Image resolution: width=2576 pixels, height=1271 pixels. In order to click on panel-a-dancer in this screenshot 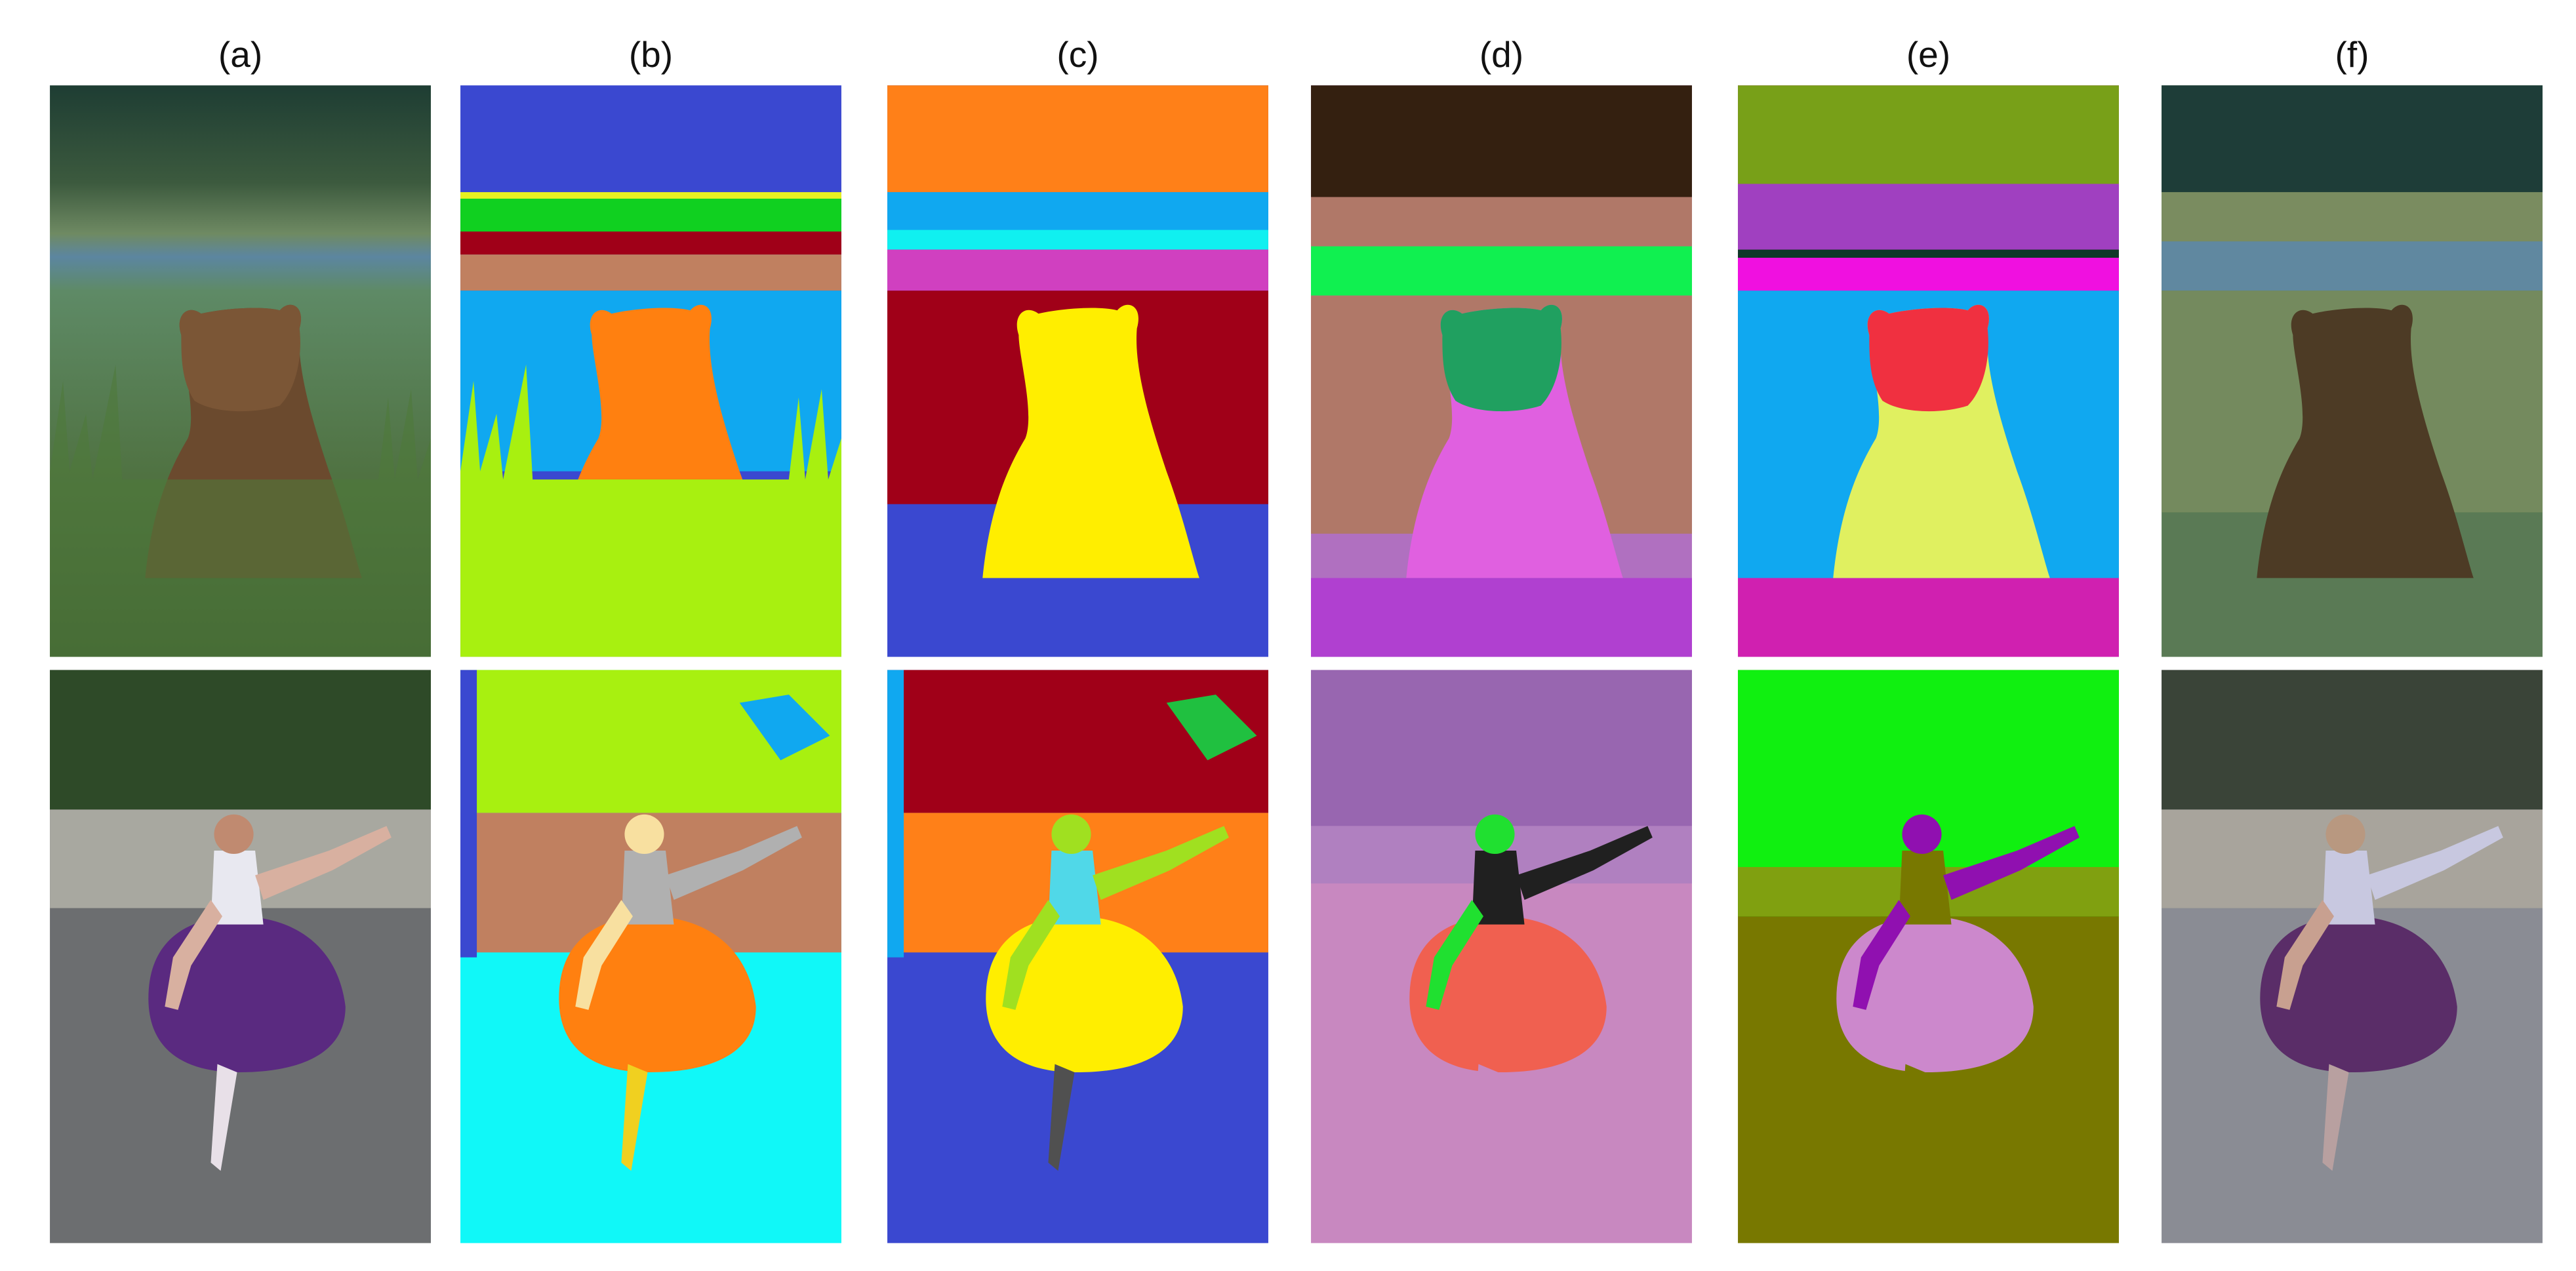, I will do `click(240, 956)`.